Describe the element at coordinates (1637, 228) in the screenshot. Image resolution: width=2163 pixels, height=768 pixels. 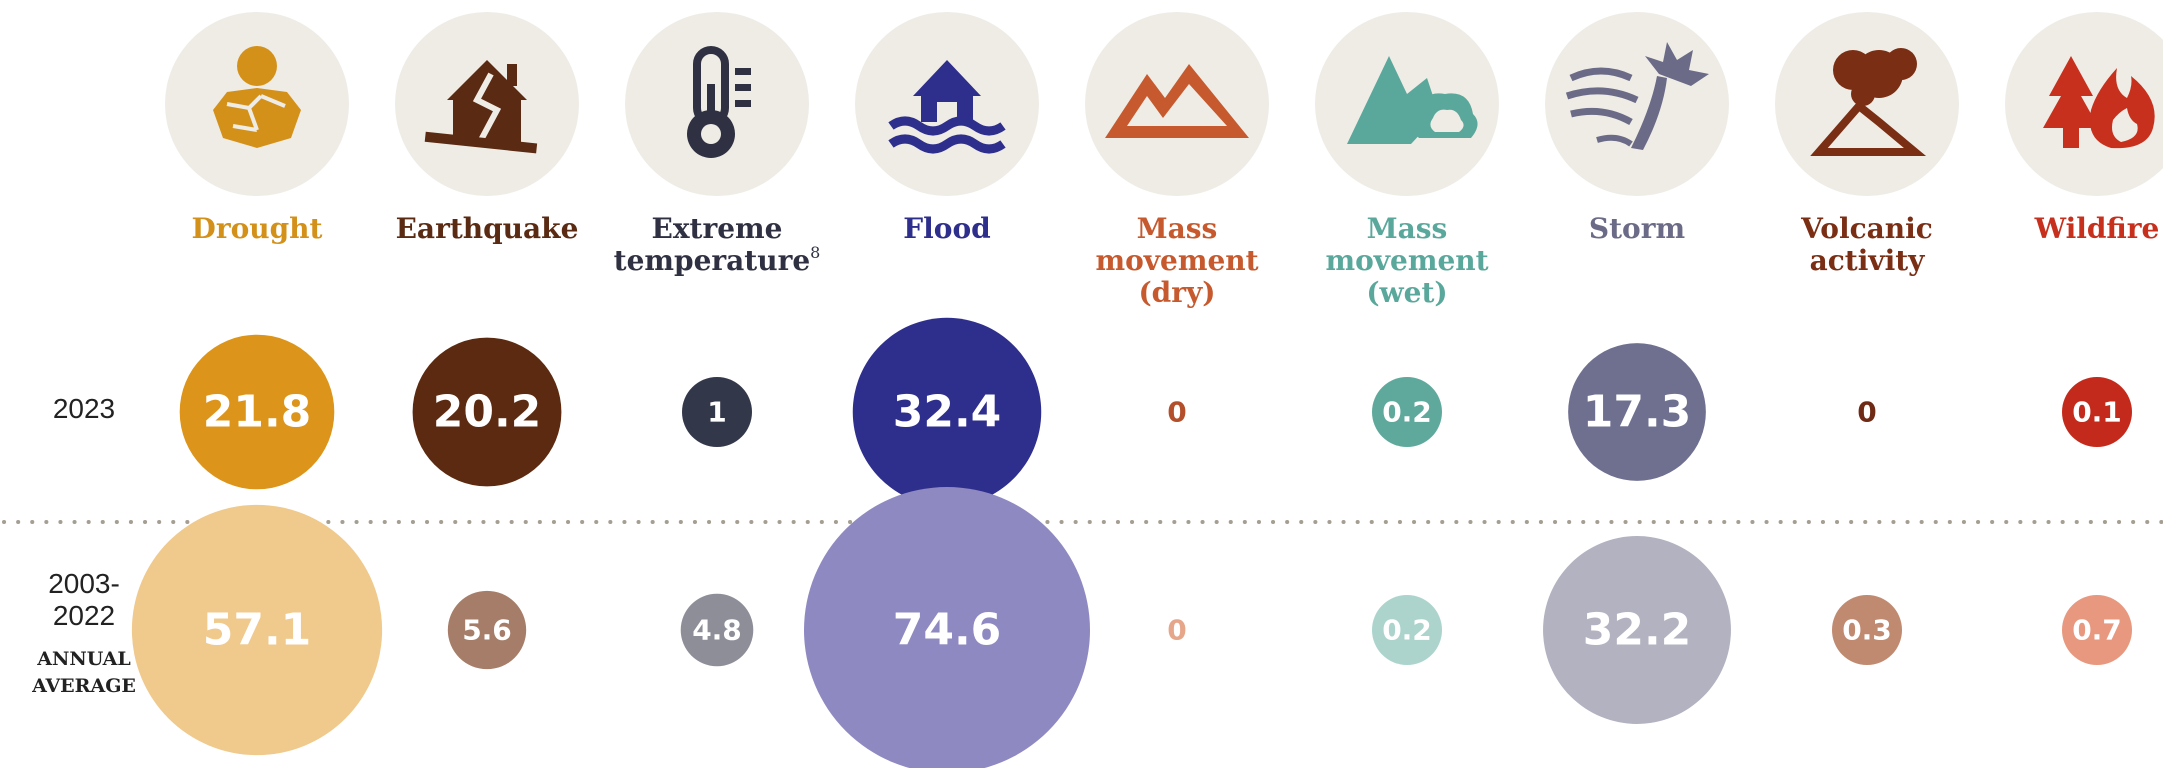
I see `hazard-label-storm: Storm` at that location.